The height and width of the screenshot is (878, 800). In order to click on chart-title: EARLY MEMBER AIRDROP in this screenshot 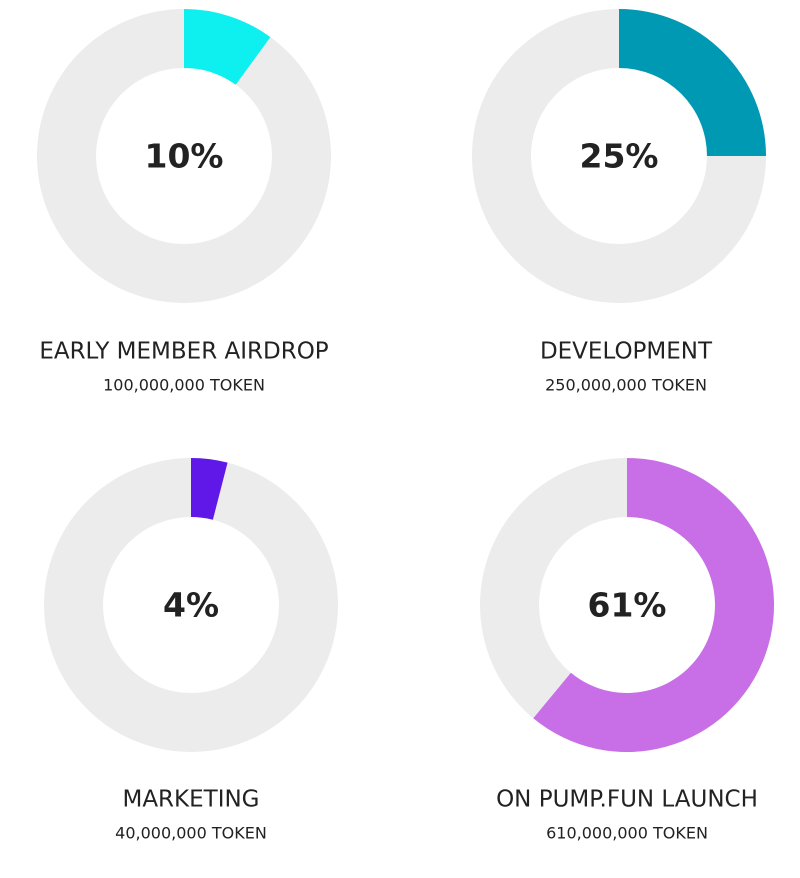, I will do `click(183, 352)`.